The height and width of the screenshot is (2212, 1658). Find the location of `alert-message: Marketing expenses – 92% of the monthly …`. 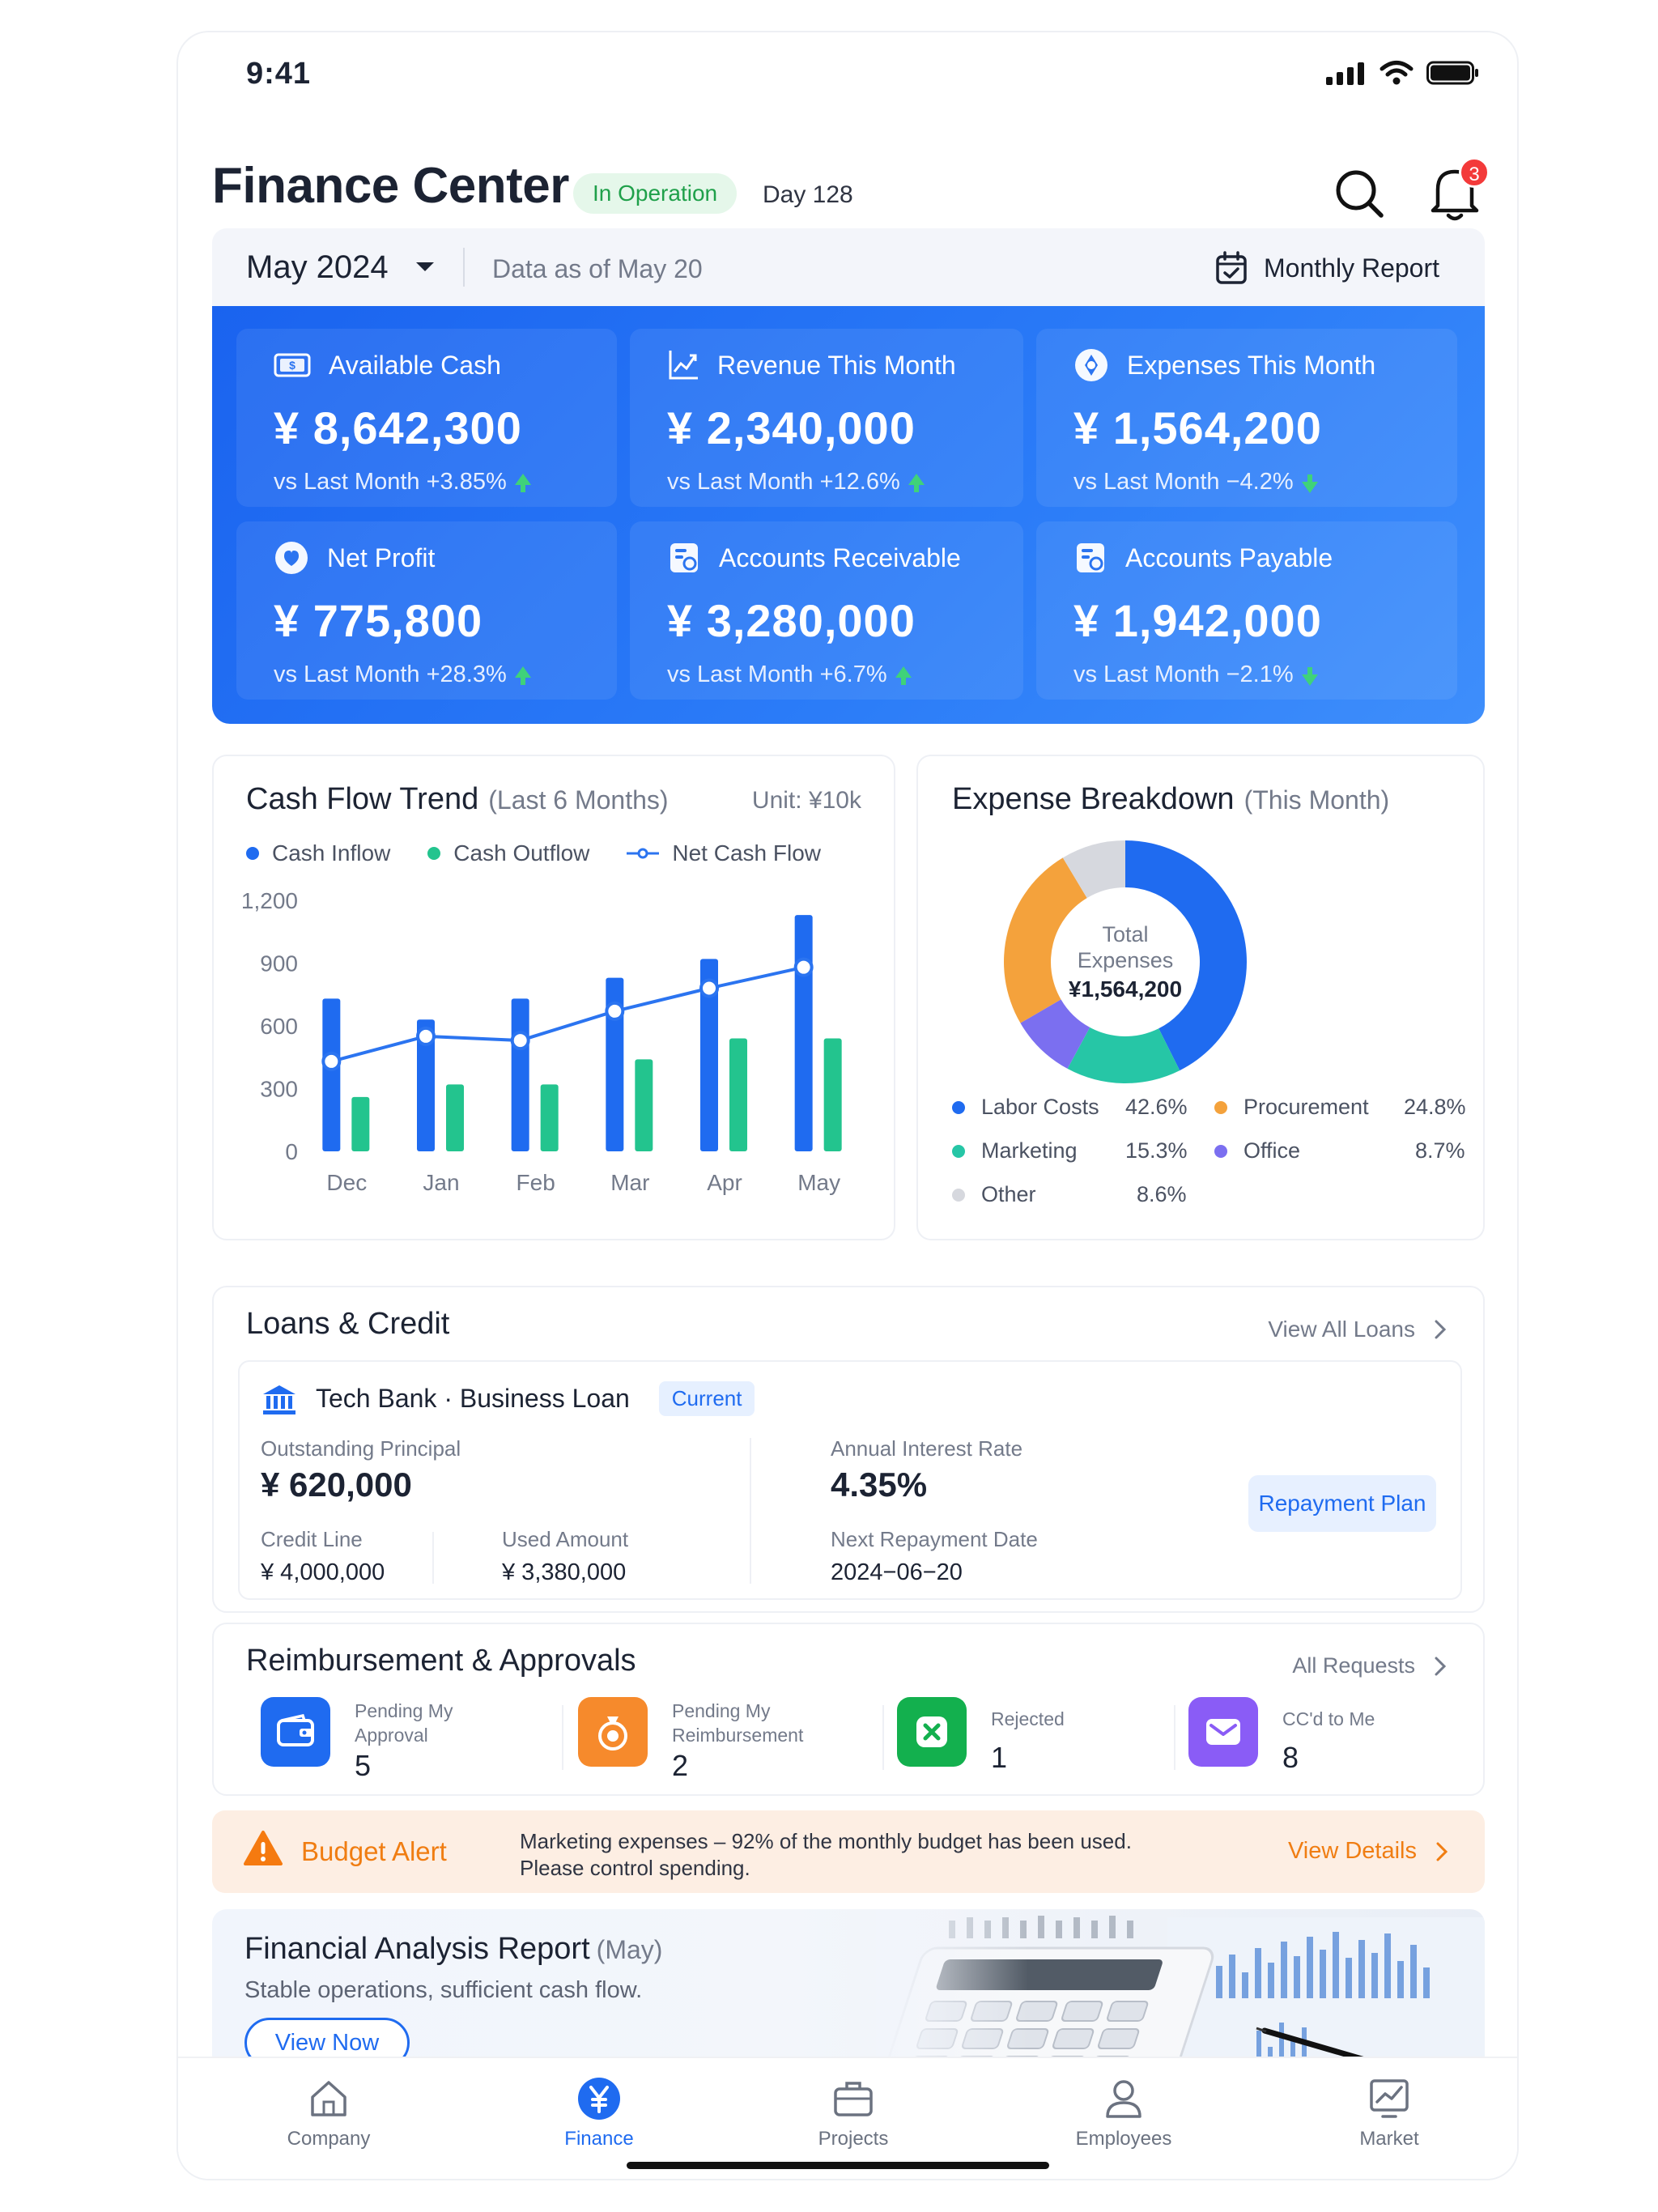

alert-message: Marketing expenses – 92% of the monthly … is located at coordinates (826, 1855).